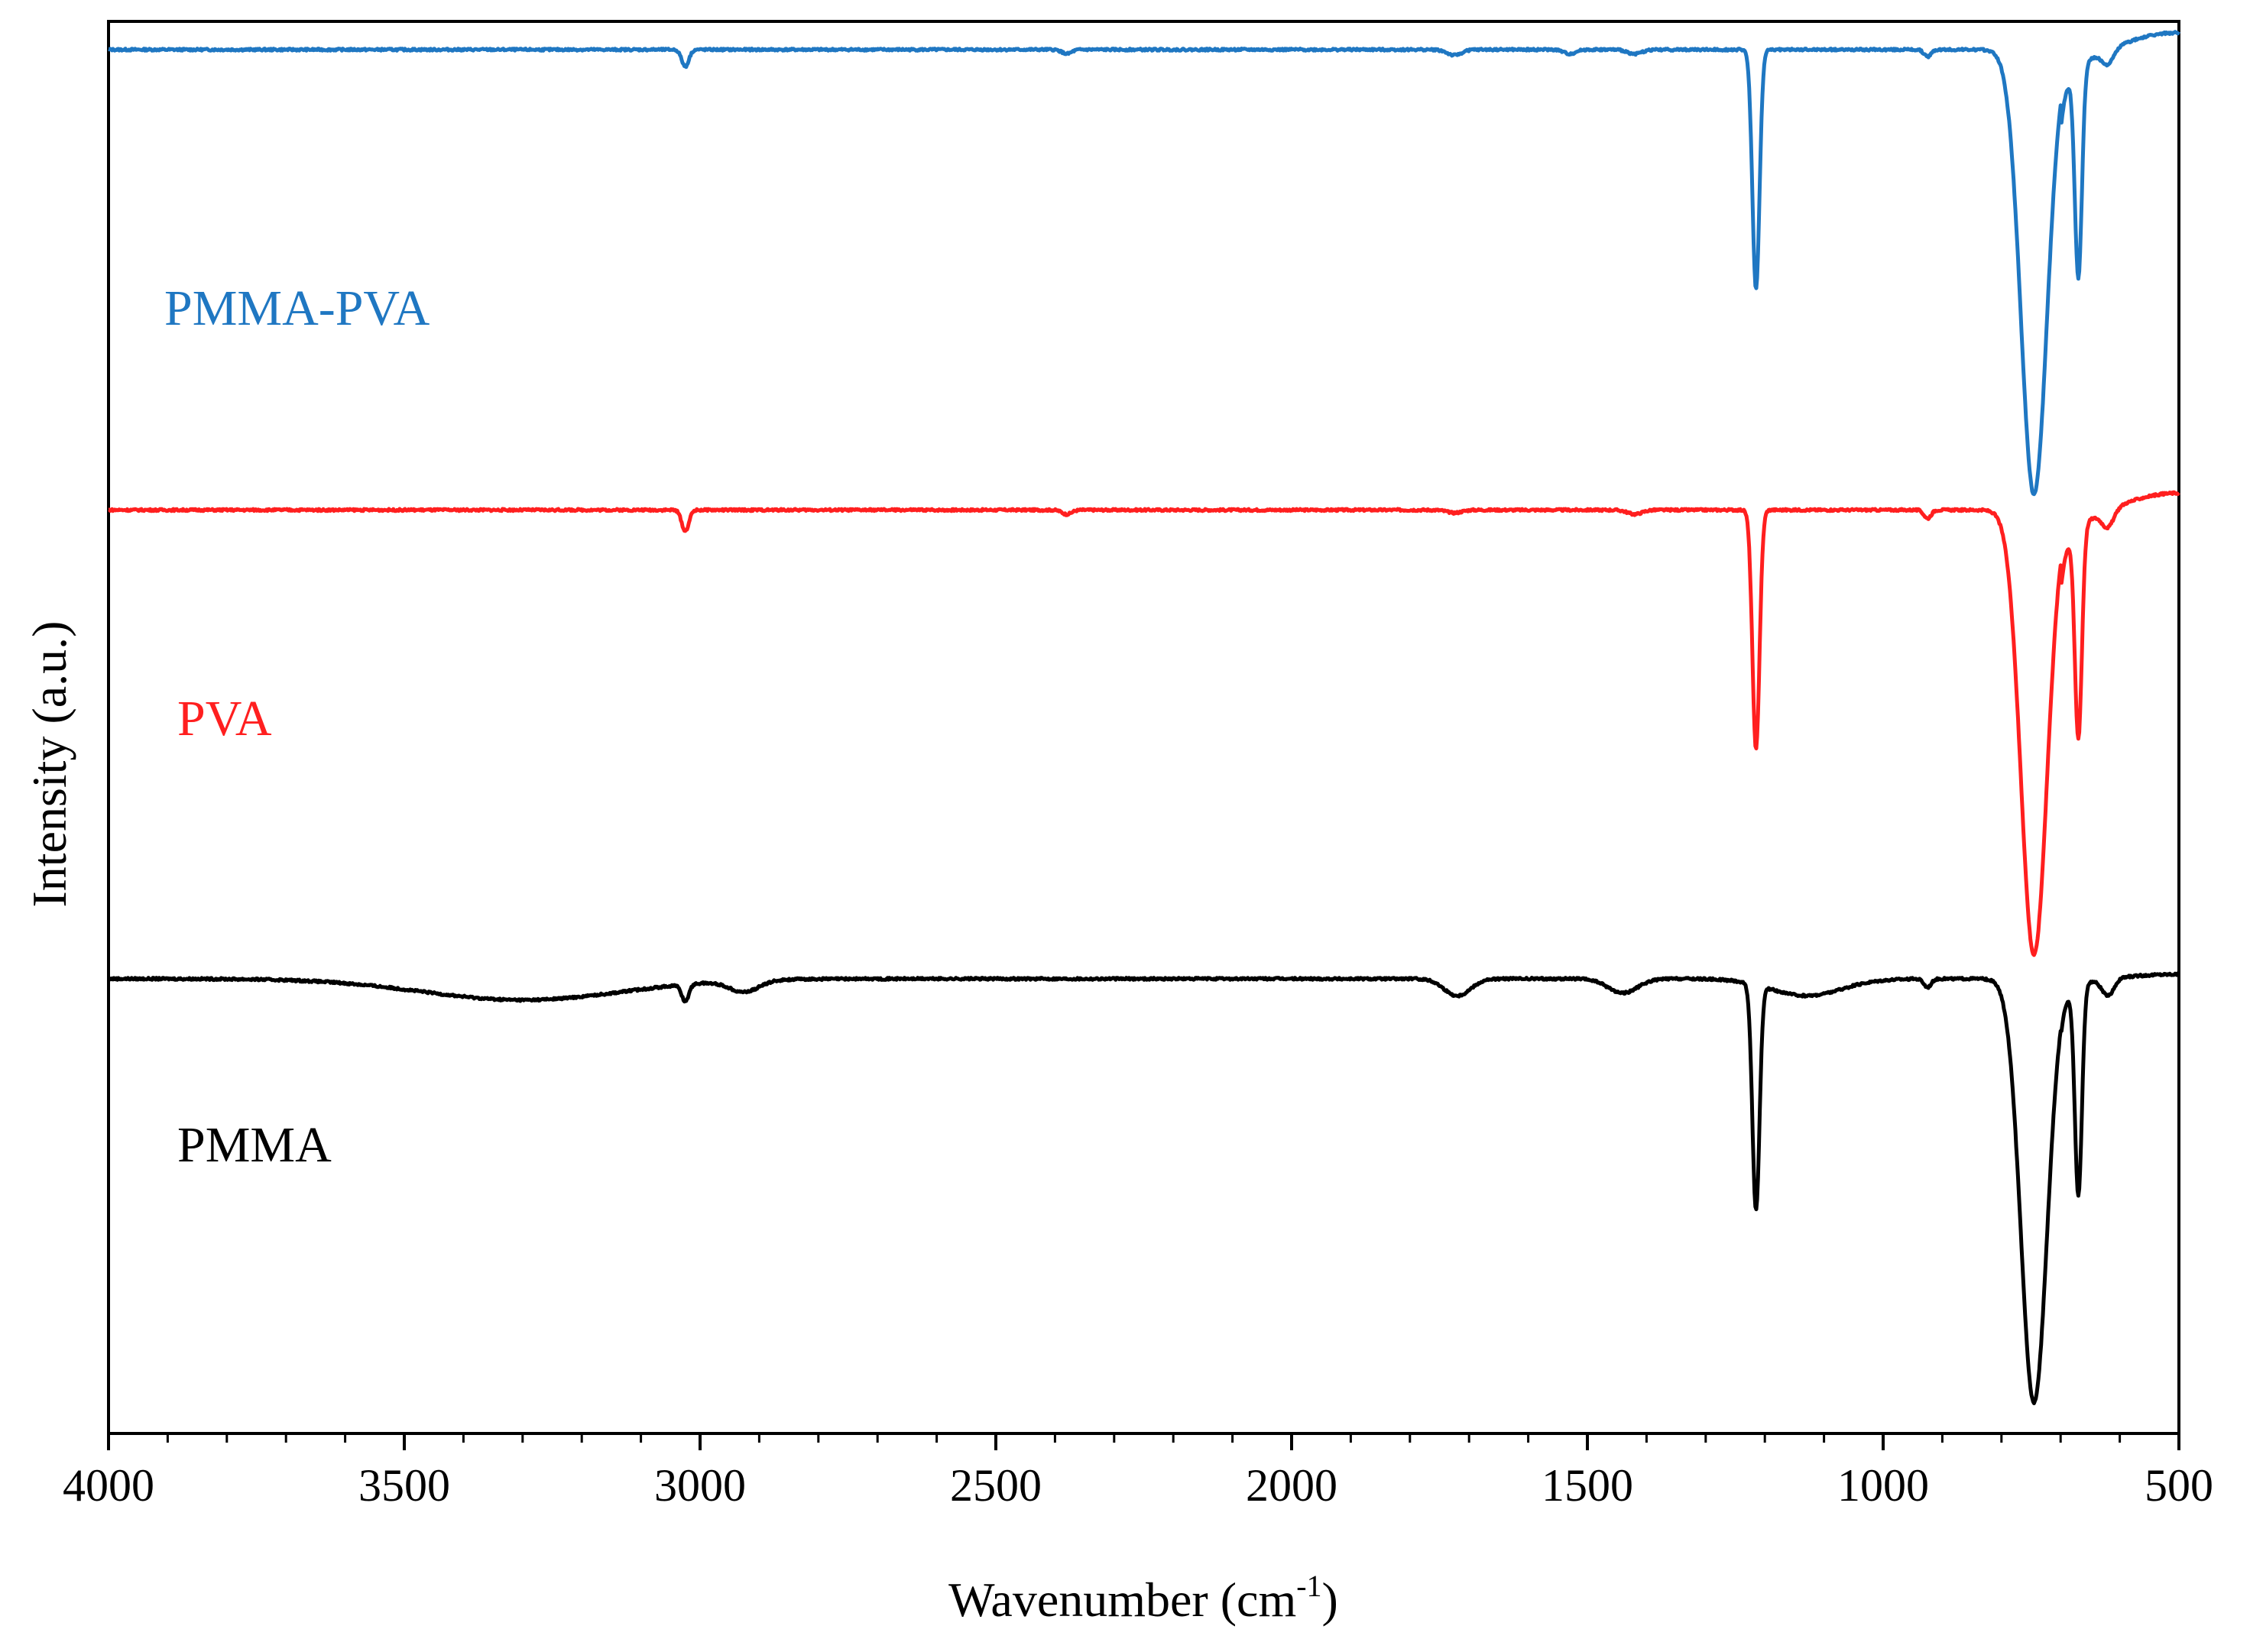  Describe the element at coordinates (996, 1485) in the screenshot. I see `x-tick-label: 2500` at that location.